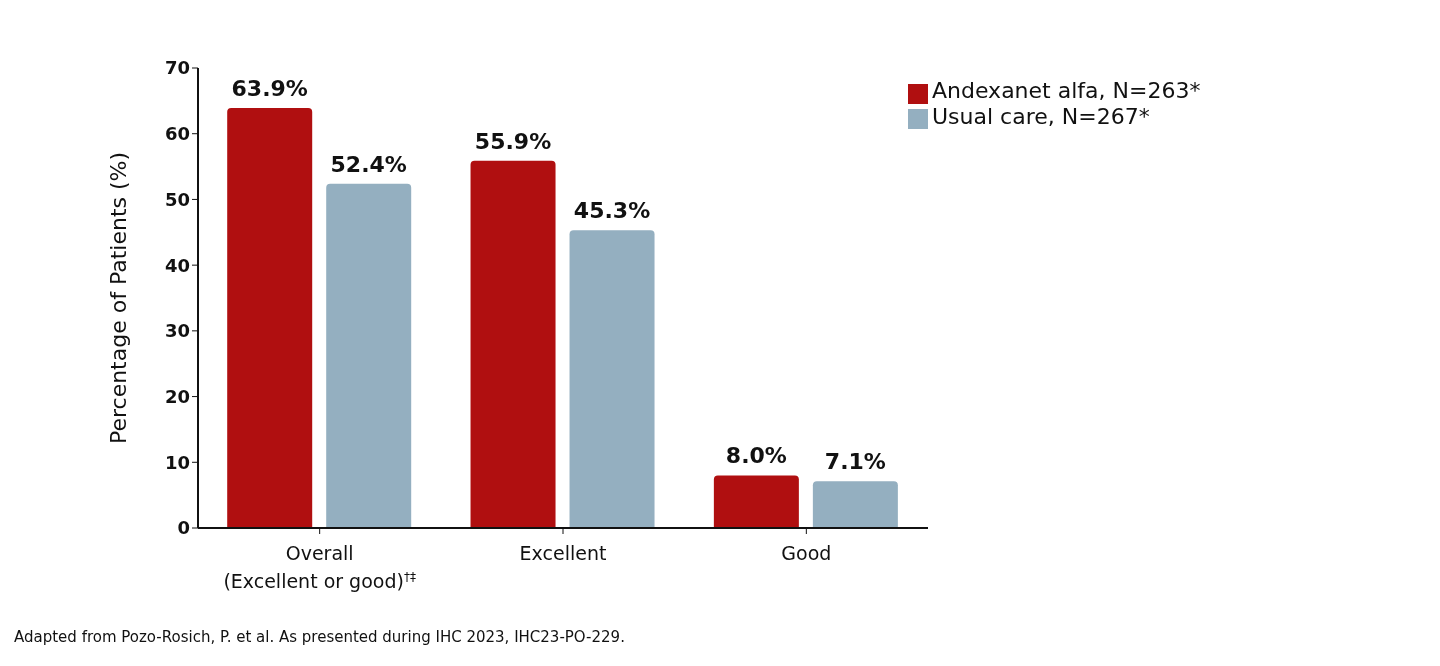  Describe the element at coordinates (269, 89) in the screenshot. I see `data-label: 63.9%` at that location.